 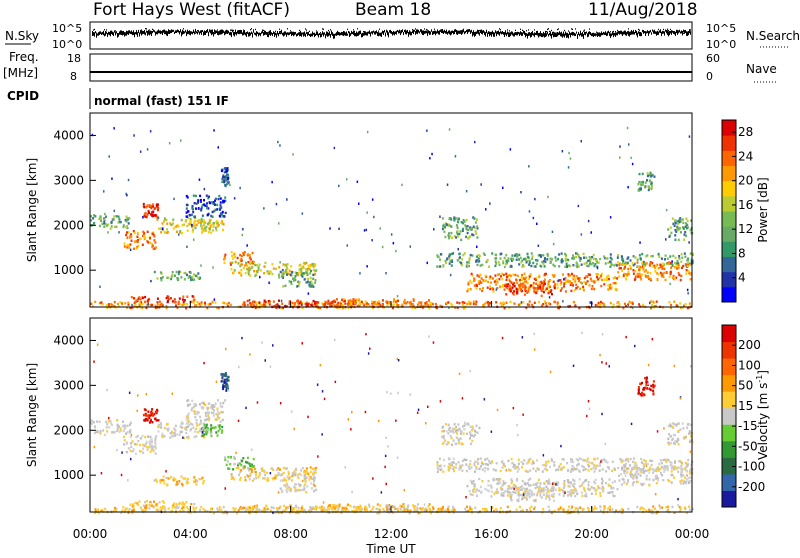 I want to click on power-colorbar-swatch, so click(x=729, y=249).